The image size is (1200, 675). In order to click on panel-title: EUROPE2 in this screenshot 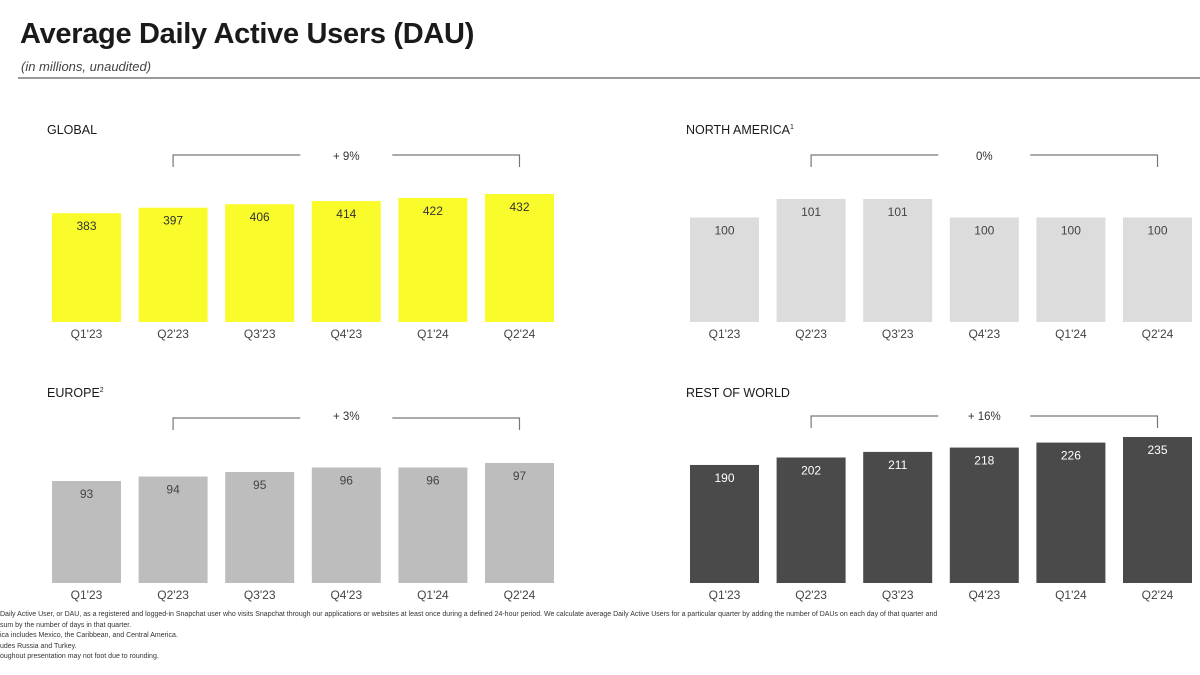, I will do `click(75, 393)`.